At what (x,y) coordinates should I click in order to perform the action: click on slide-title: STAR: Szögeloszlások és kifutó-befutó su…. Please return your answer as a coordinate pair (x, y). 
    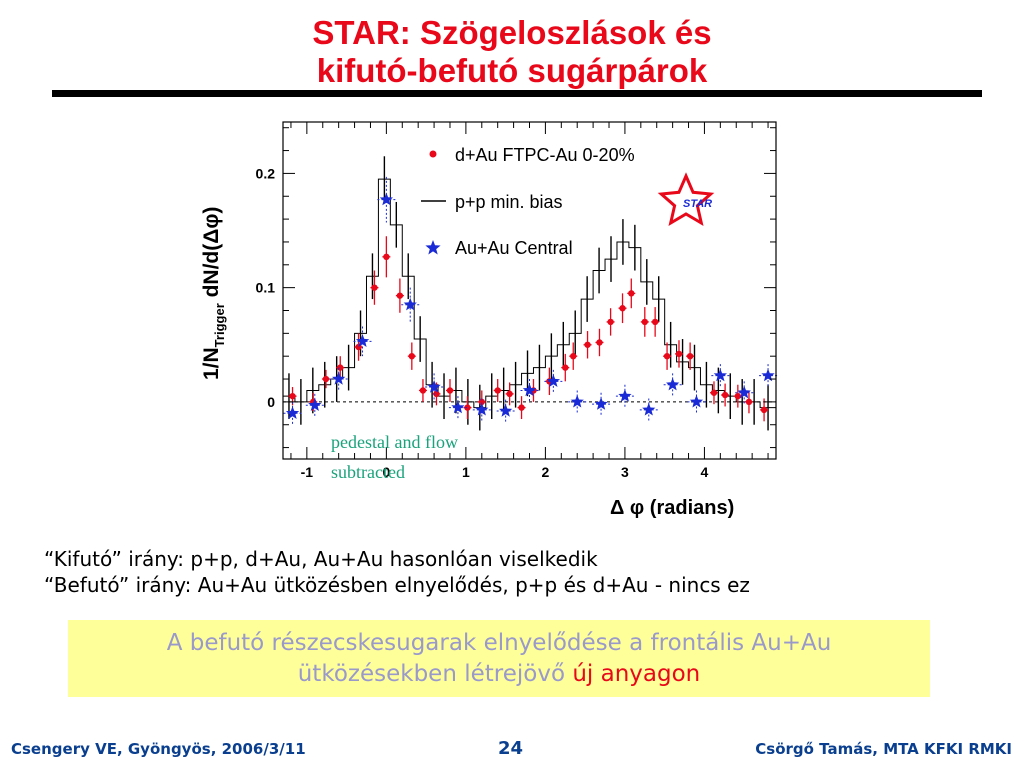
    Looking at the image, I should click on (512, 52).